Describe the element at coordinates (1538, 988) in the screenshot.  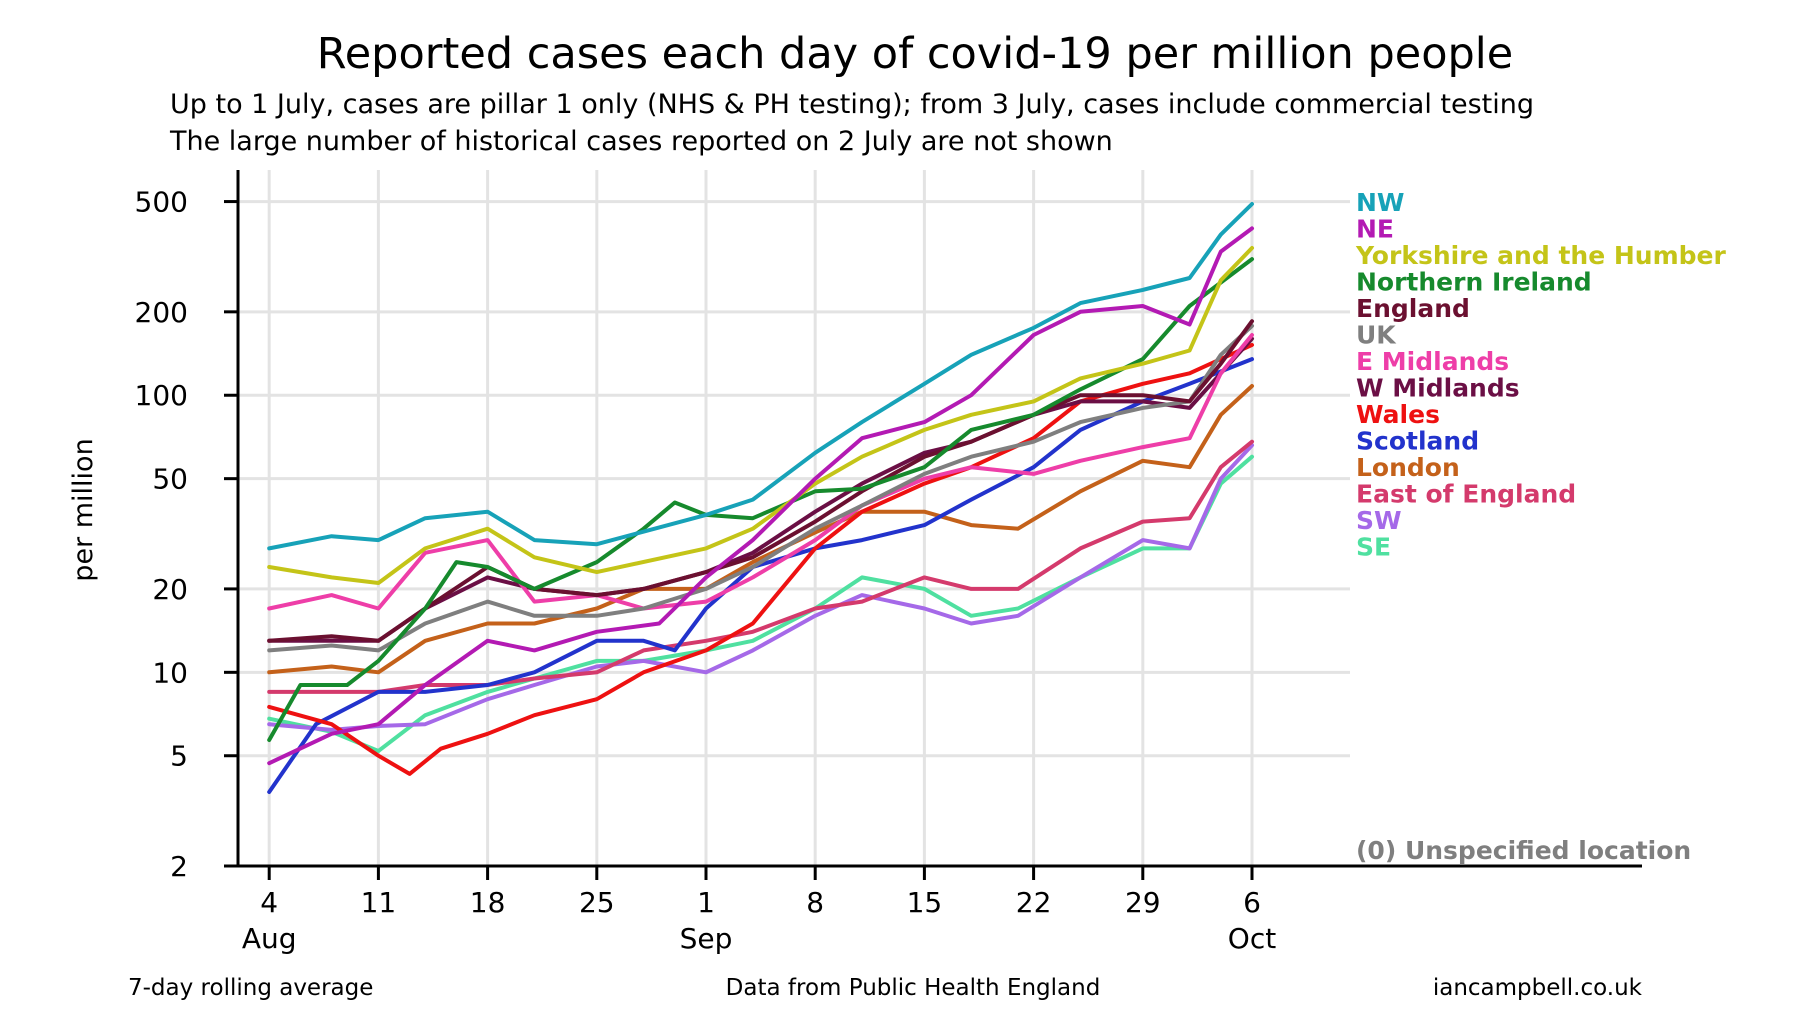
I see `footer-right: iancampbell.co.uk` at that location.